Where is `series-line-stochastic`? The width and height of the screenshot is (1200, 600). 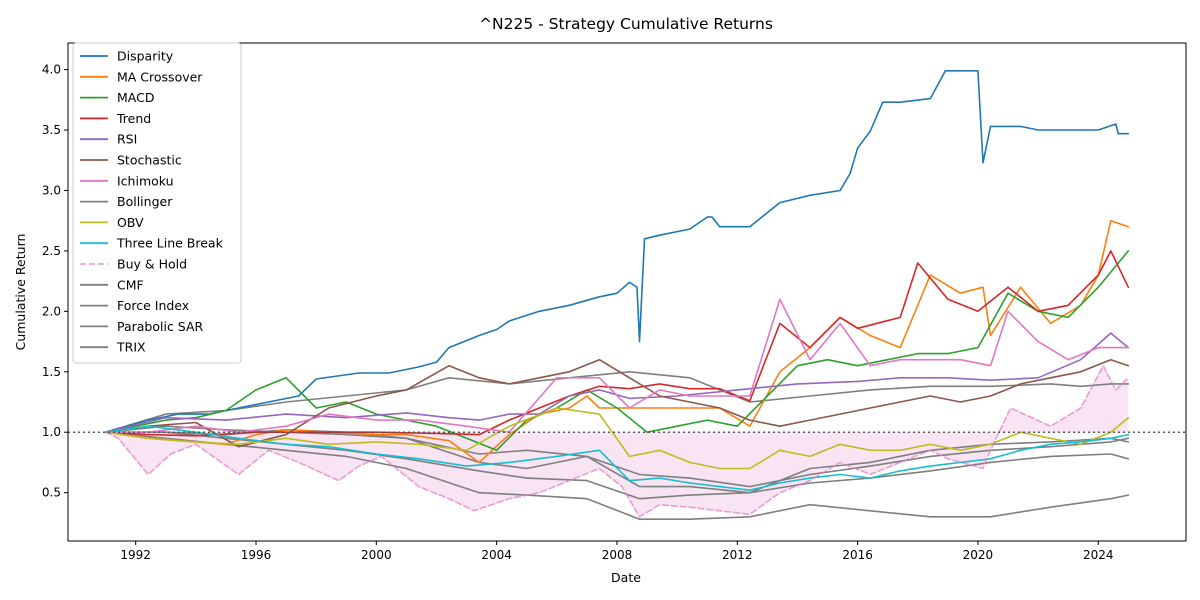
series-line-stochastic is located at coordinates (617, 403).